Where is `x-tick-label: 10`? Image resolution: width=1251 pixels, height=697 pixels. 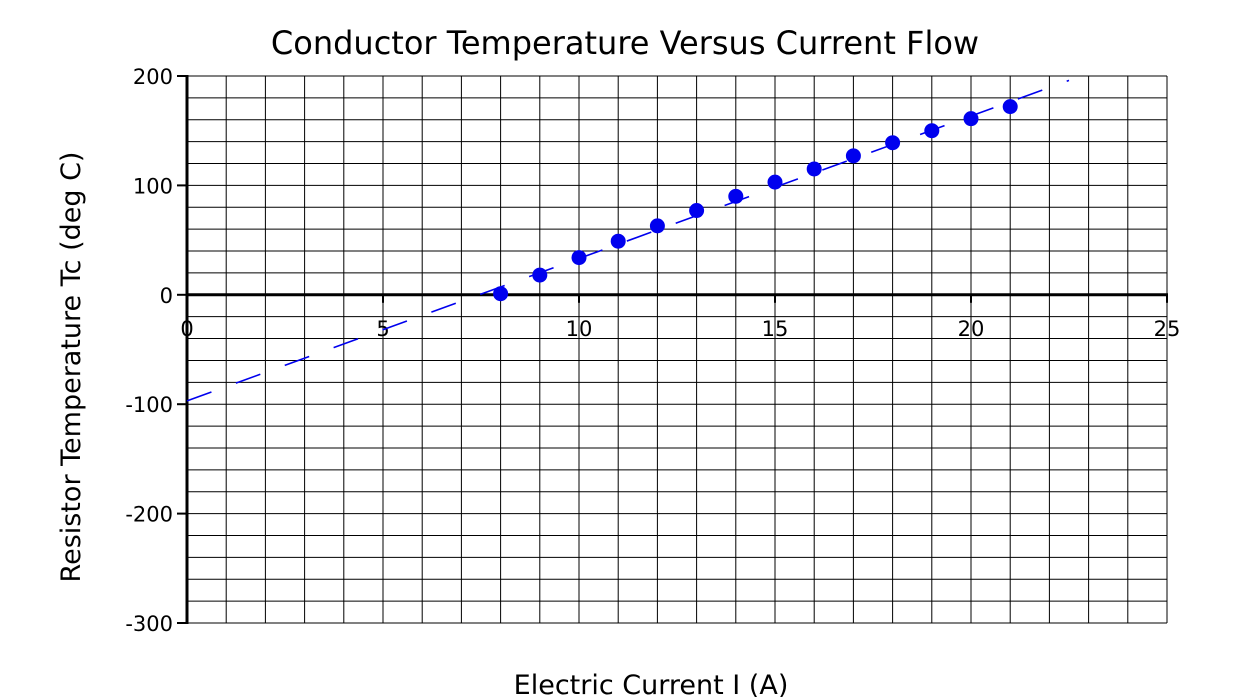
x-tick-label: 10 is located at coordinates (579, 329).